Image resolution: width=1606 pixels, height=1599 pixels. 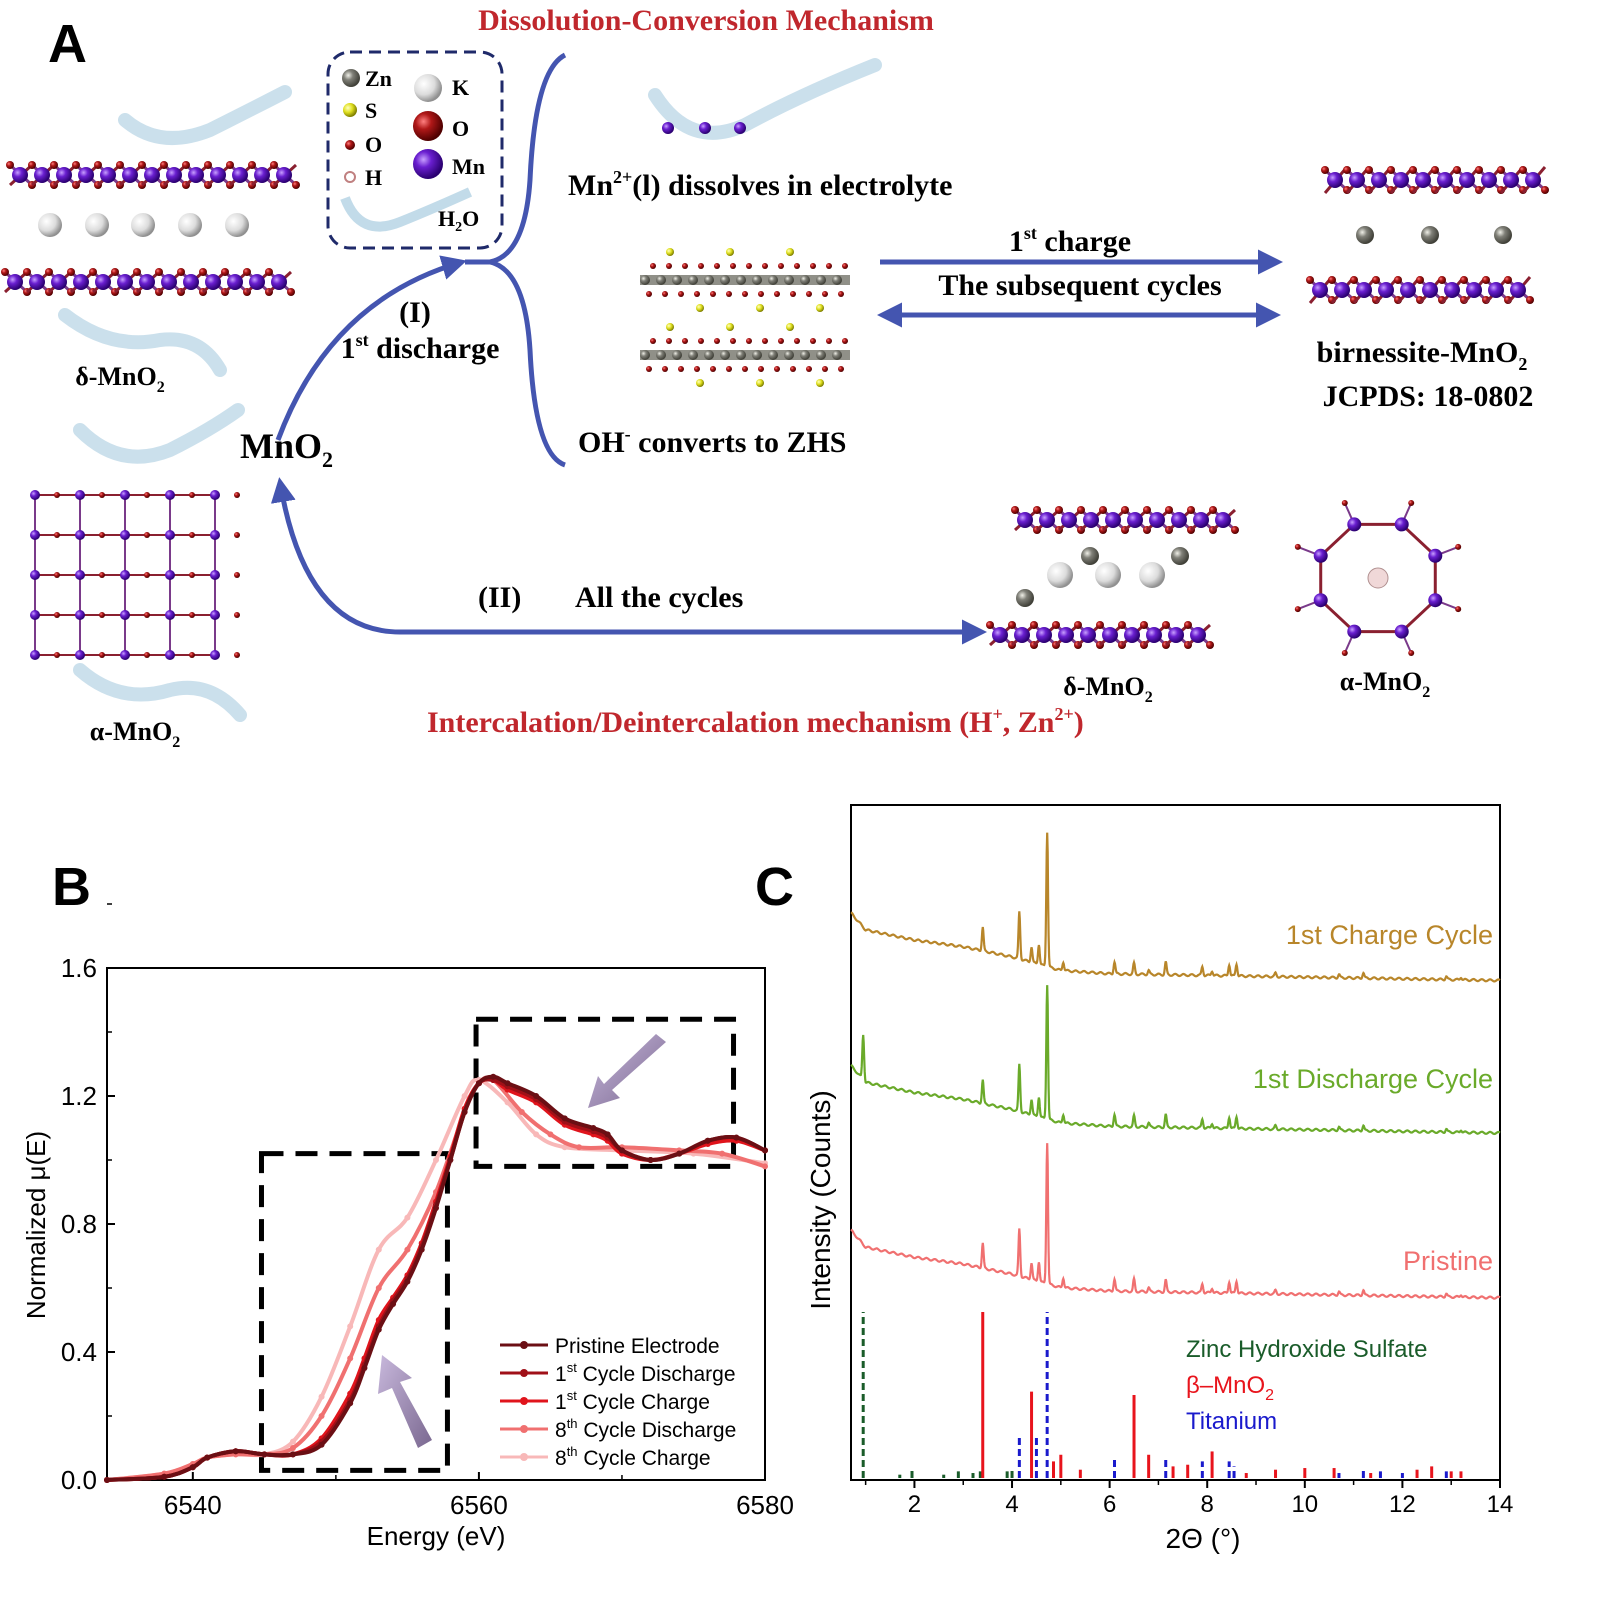 I want to click on reference-legend-label: Zinc Hydroxide Sulfate, so click(x=1306, y=1349).